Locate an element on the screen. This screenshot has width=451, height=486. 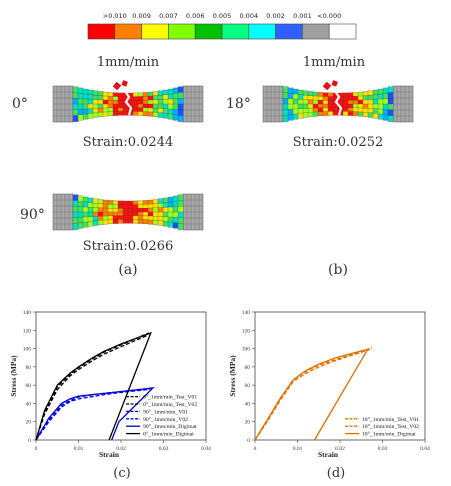
y-tick-label: 100 is located at coordinates (246, 350).